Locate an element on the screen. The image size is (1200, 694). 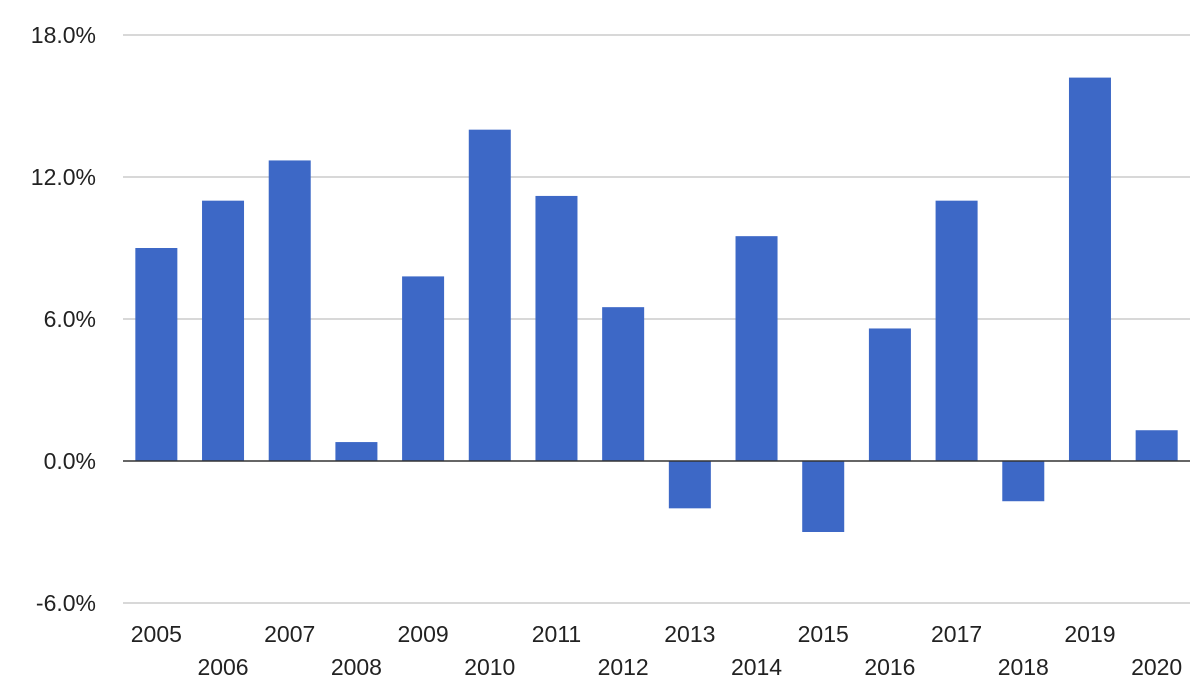
bar-2009 is located at coordinates (423, 368).